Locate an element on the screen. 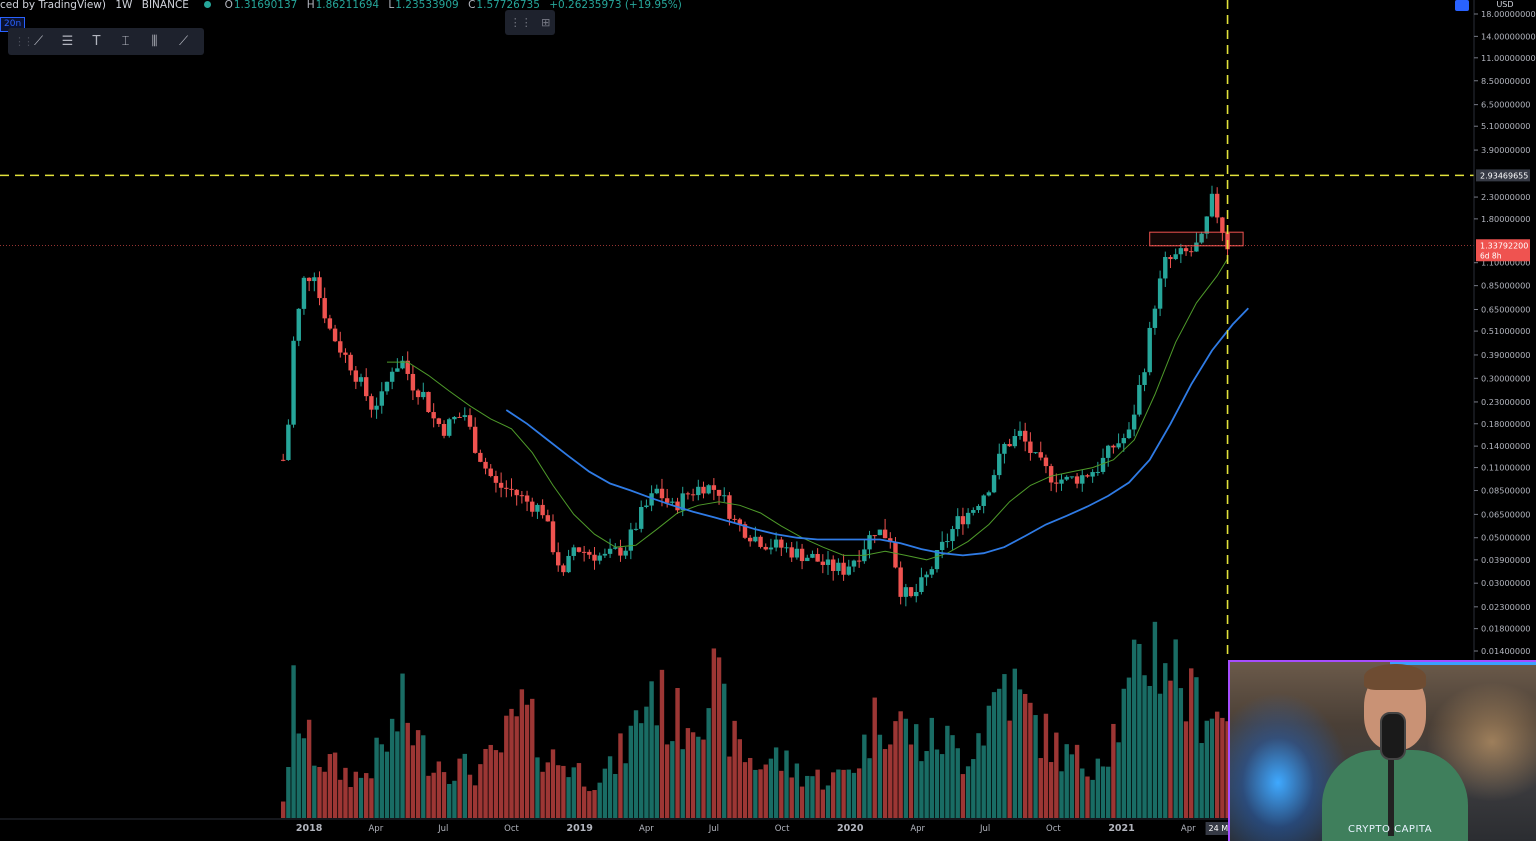  fib-icon: ☰ is located at coordinates (67, 41).